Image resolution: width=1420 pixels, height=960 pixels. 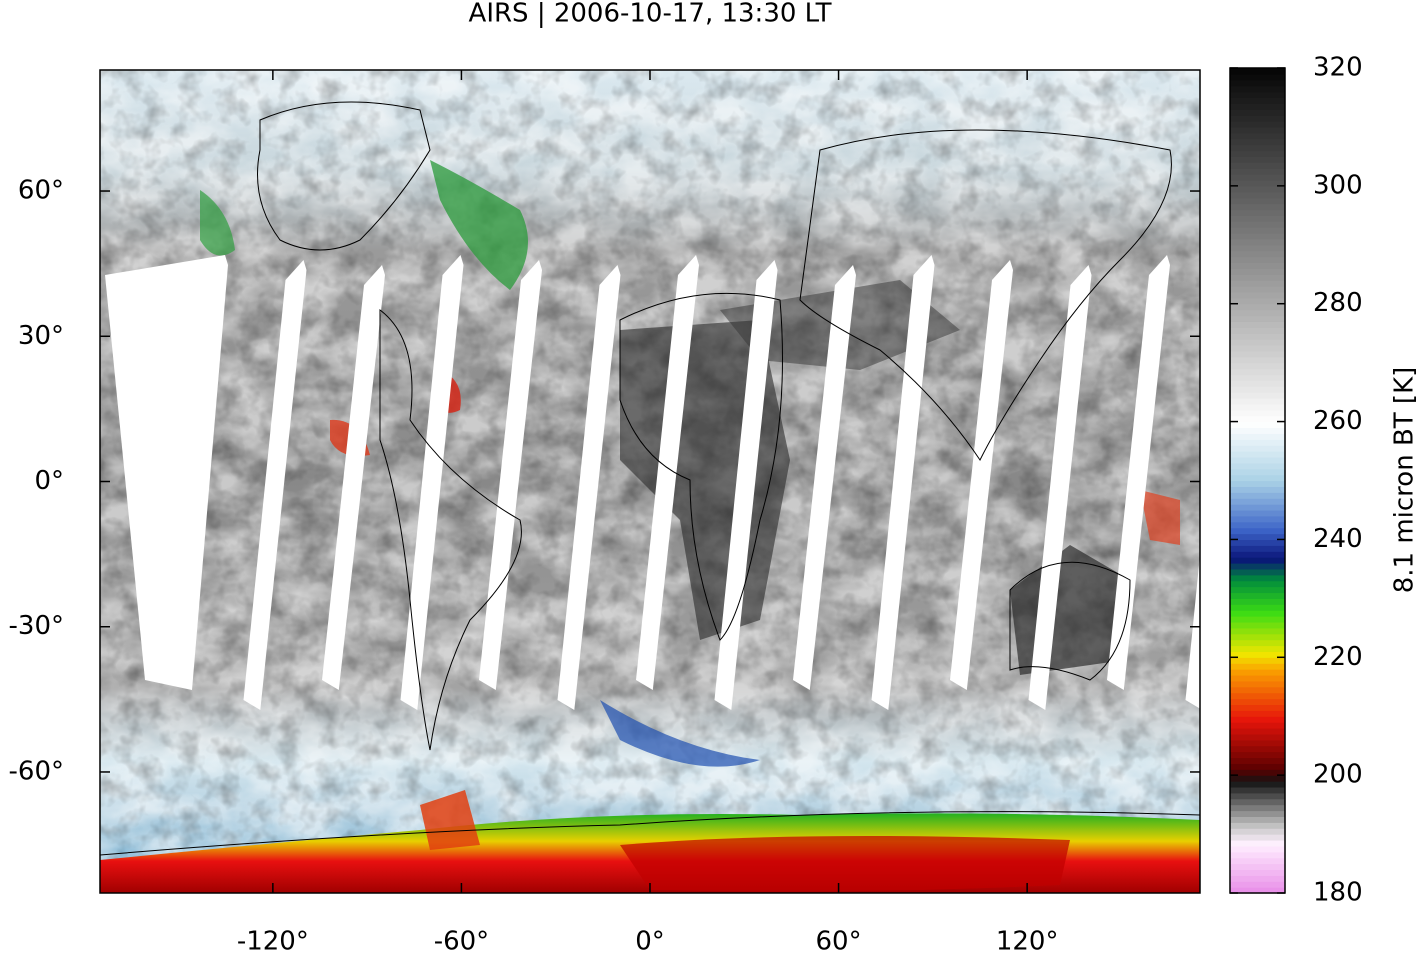 I want to click on y-tick-label: 30°, so click(x=41, y=336).